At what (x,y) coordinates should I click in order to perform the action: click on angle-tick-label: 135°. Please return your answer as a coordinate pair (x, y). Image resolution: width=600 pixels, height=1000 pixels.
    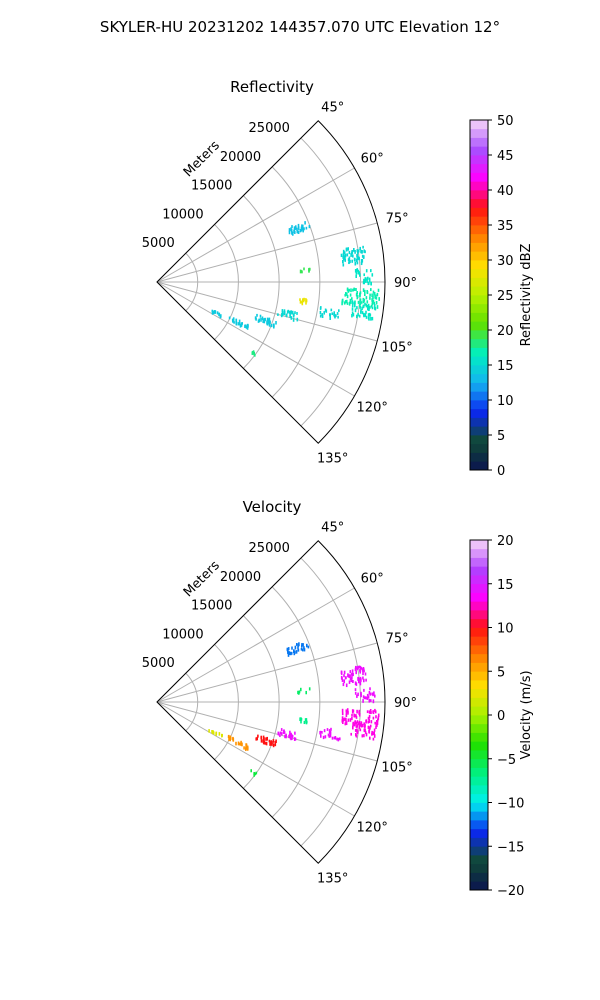
    Looking at the image, I should click on (332, 459).